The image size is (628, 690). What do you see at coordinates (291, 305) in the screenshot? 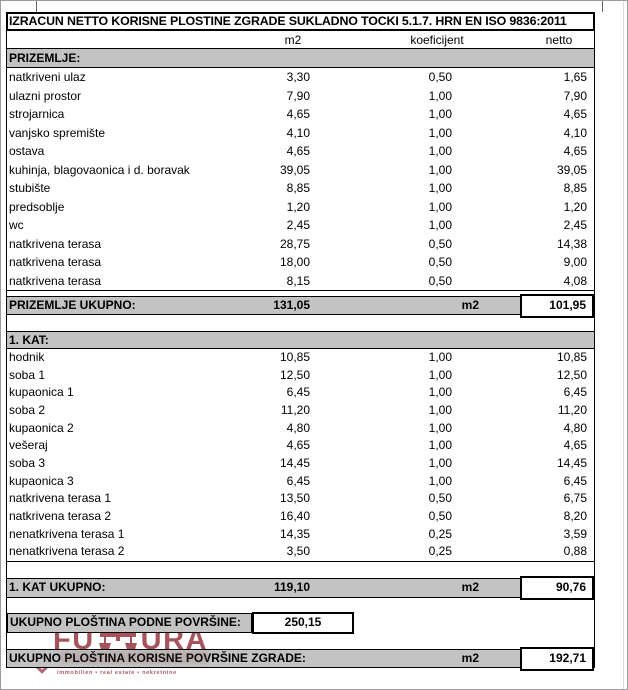
I see `total-m2-value: 131,05` at bounding box center [291, 305].